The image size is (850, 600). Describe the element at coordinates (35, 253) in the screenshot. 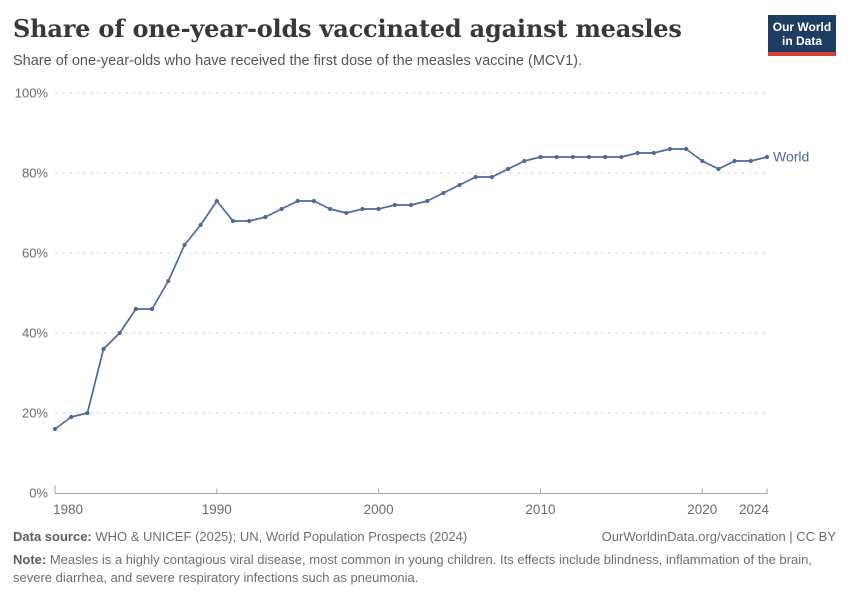

I see `y-tick-label: 60%` at that location.